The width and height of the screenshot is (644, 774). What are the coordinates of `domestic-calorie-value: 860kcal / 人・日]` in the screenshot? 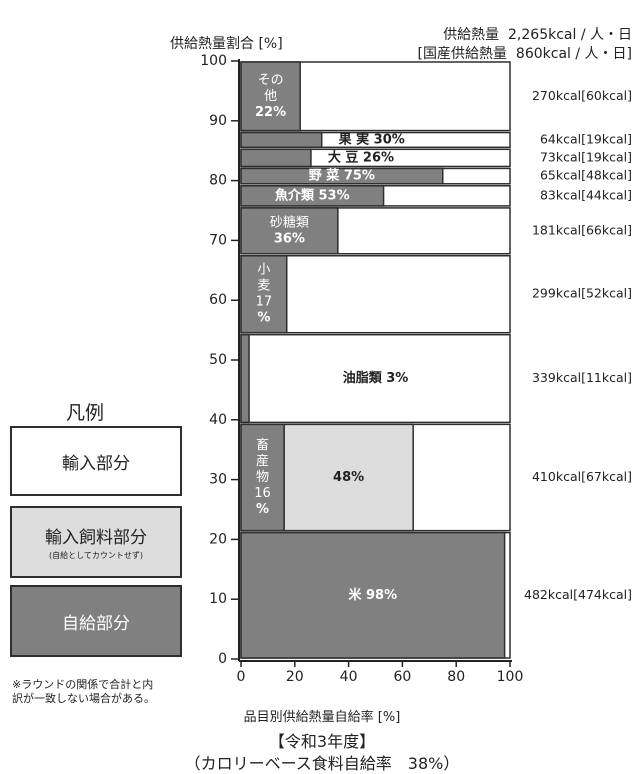 It's located at (573, 54).